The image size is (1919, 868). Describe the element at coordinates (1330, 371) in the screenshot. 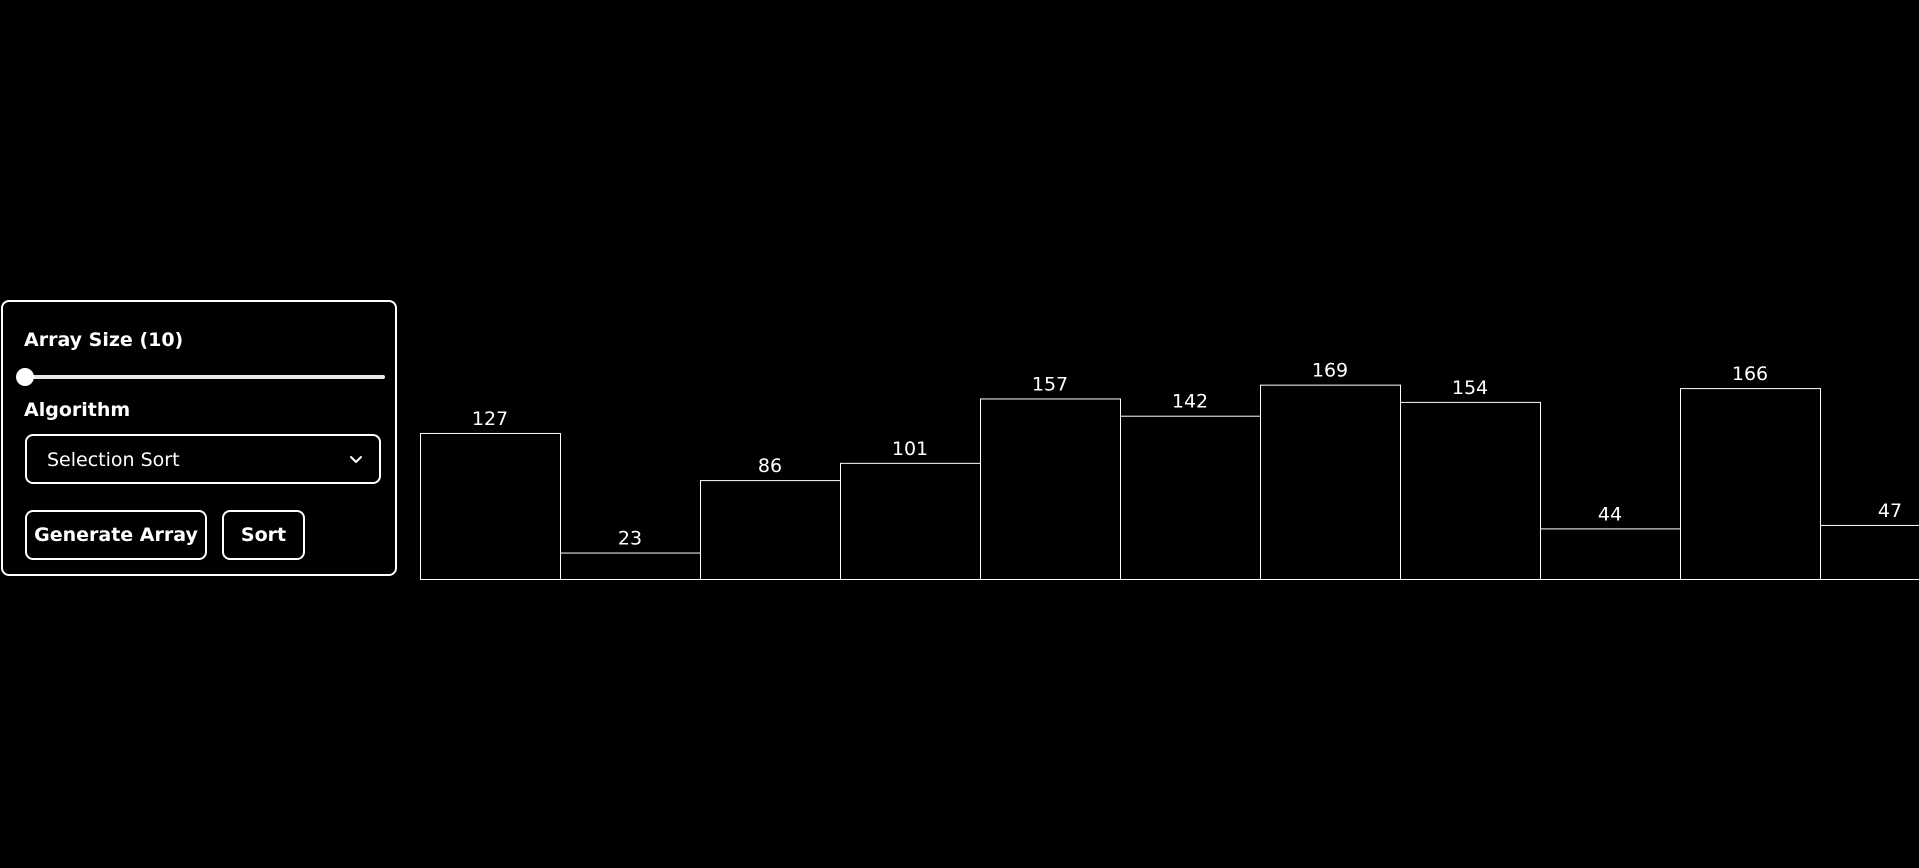

I see `bar-value-label-6: 169` at that location.